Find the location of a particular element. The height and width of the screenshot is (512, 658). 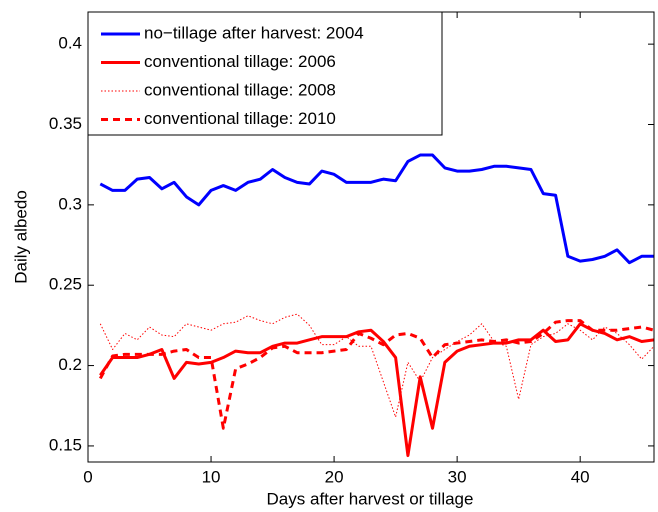

x-tick-label: 0 is located at coordinates (87, 476).